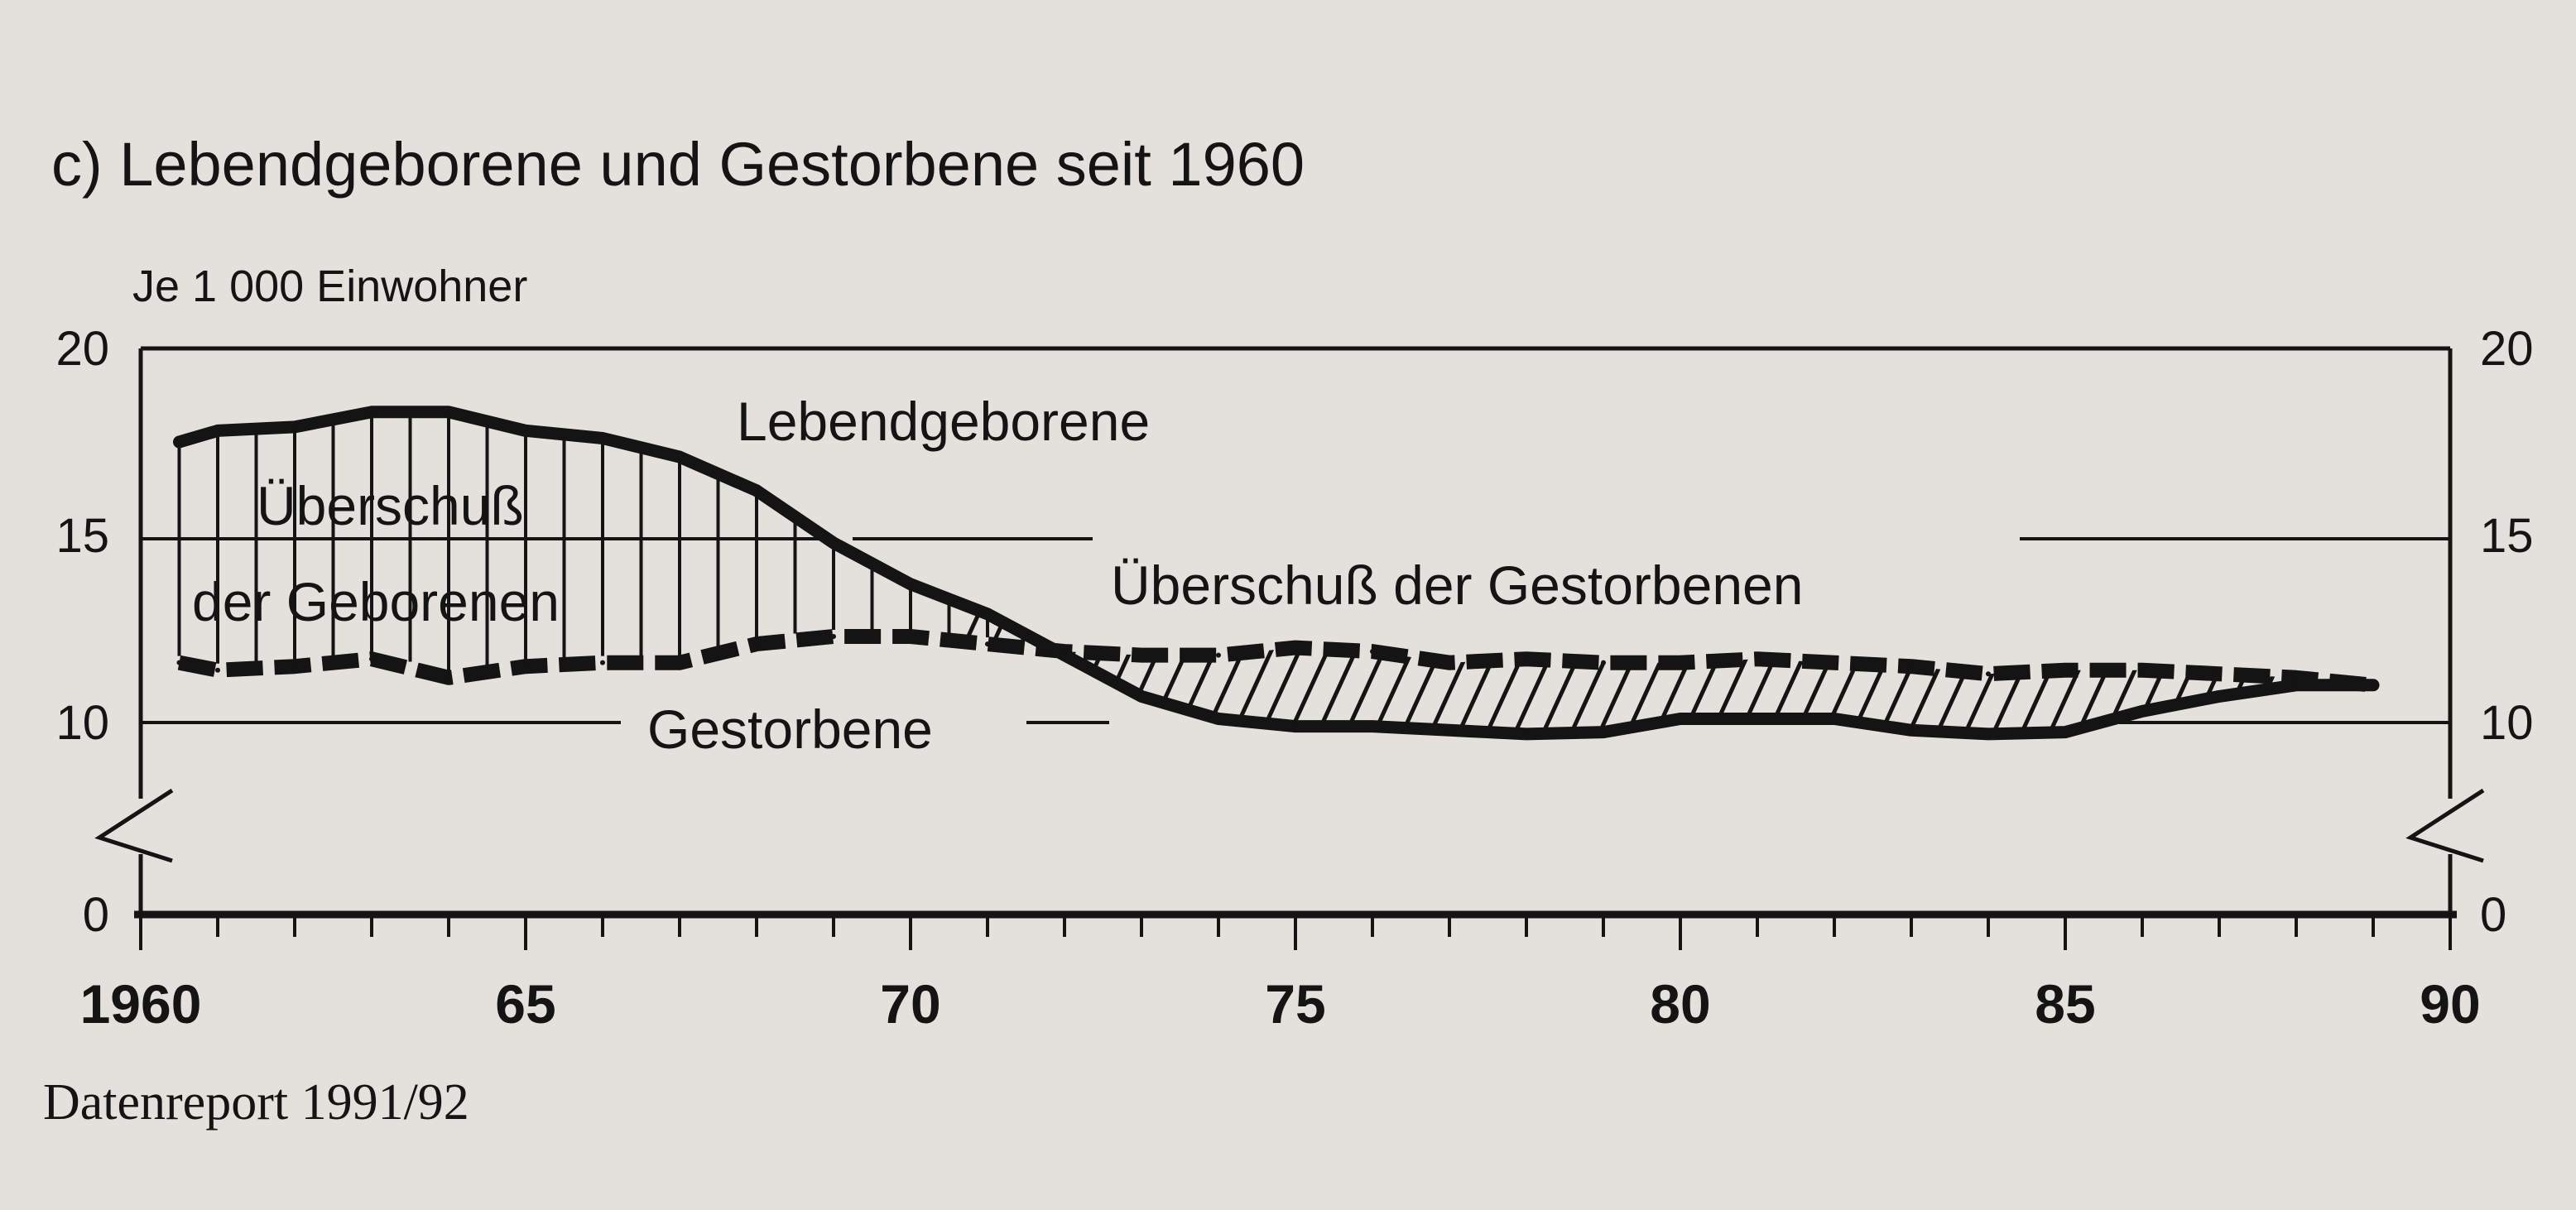 The image size is (2576, 1210). What do you see at coordinates (134, 825) in the screenshot?
I see `left-axis-break-icon` at bounding box center [134, 825].